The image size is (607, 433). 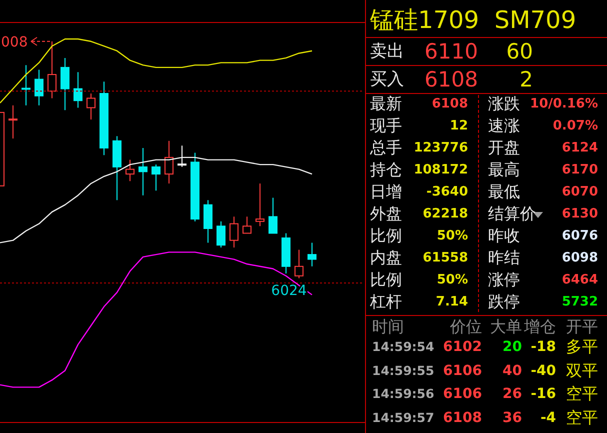 What do you see at coordinates (512, 418) in the screenshot?
I see `text: 36` at bounding box center [512, 418].